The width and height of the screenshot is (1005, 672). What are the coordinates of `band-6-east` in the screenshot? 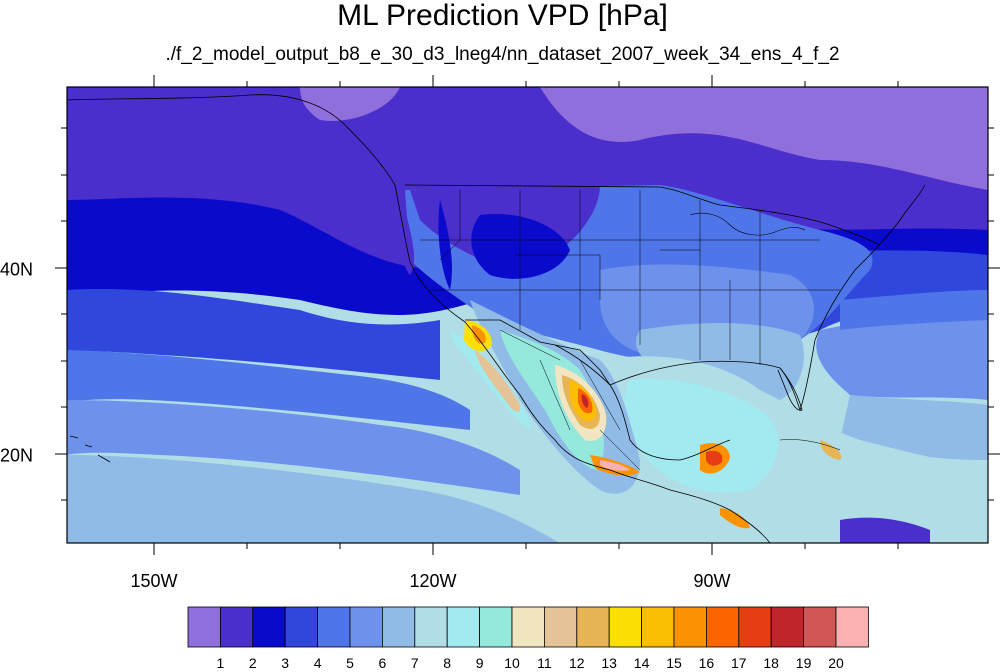 It's located at (902, 355).